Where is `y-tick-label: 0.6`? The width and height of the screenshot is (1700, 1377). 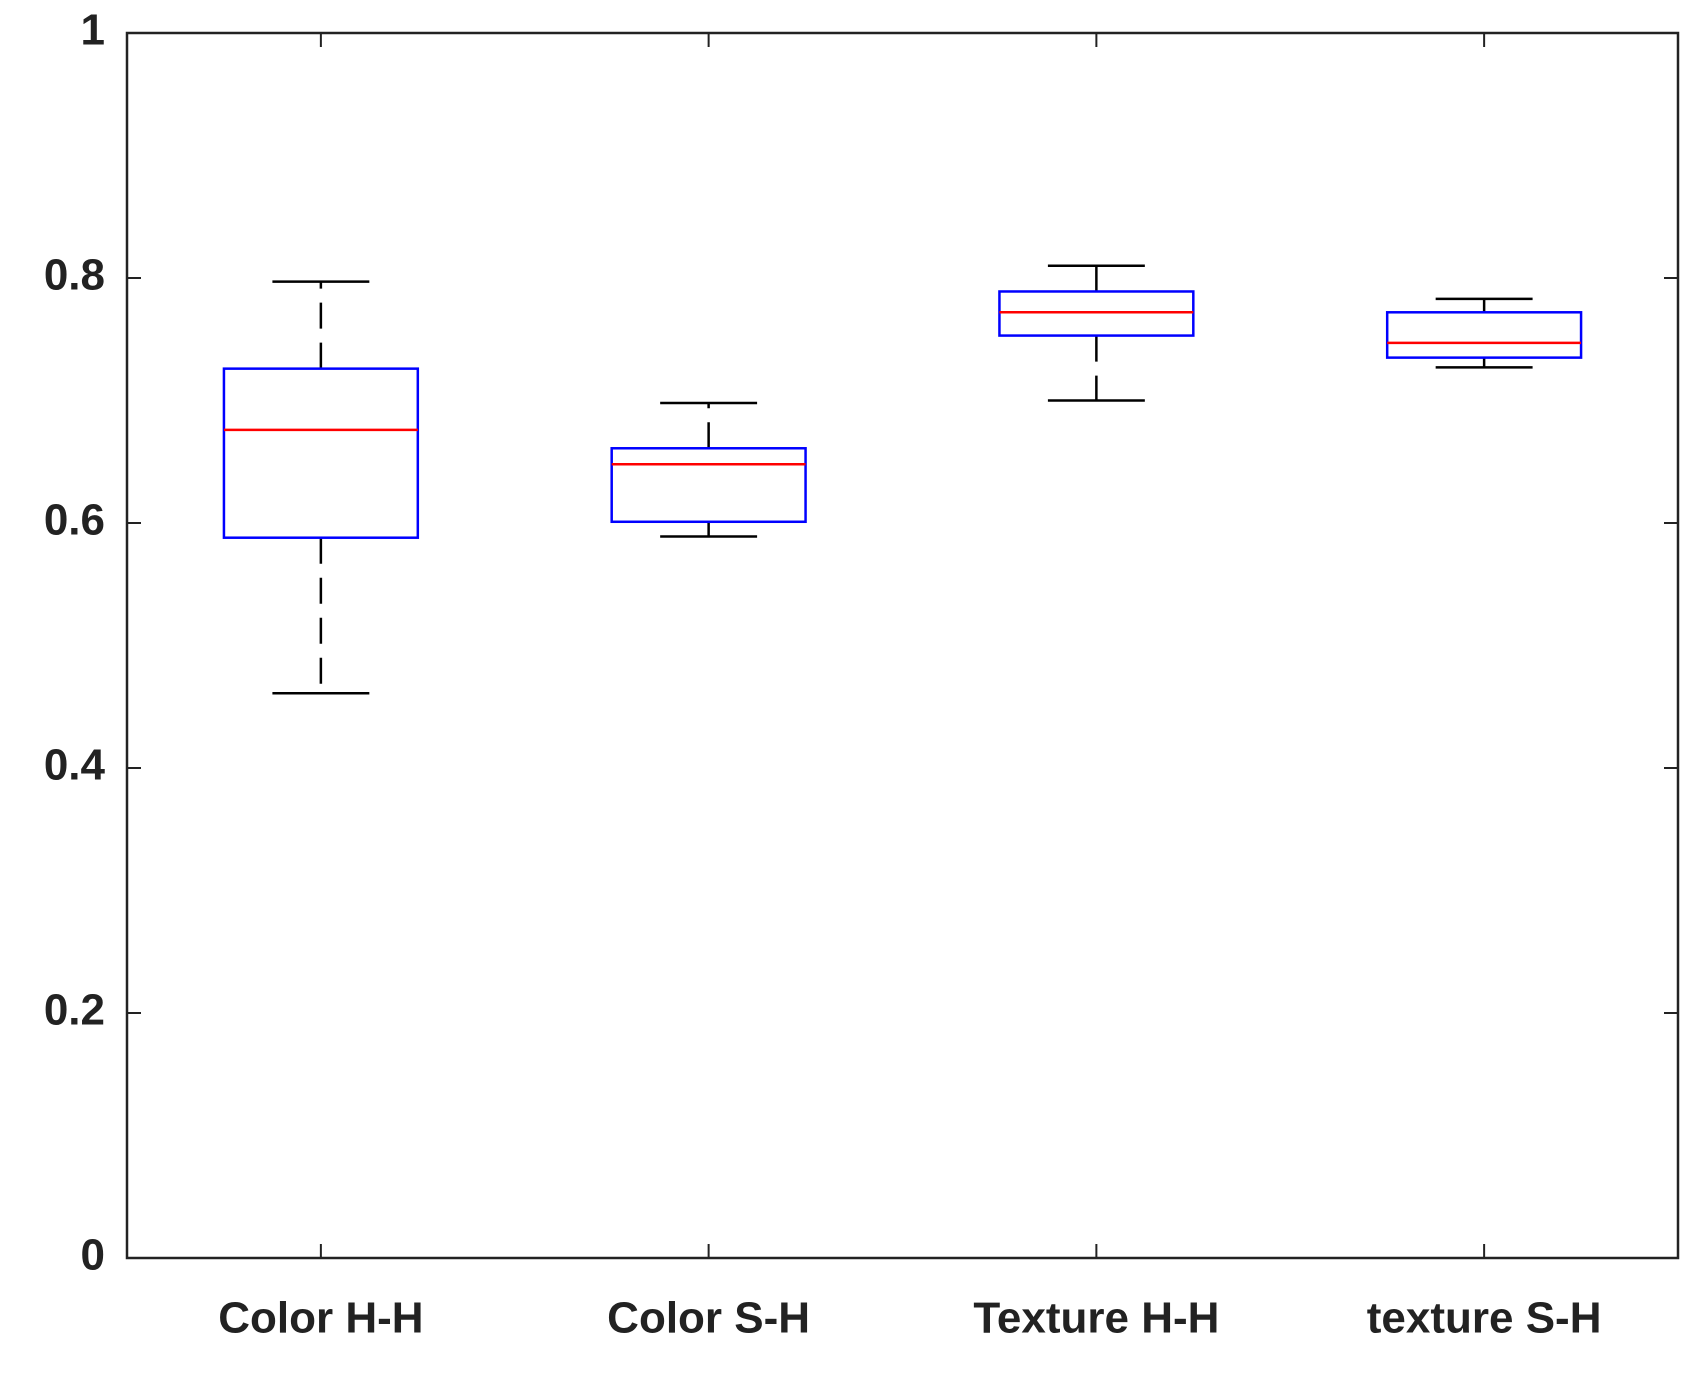 y-tick-label: 0.6 is located at coordinates (74, 520).